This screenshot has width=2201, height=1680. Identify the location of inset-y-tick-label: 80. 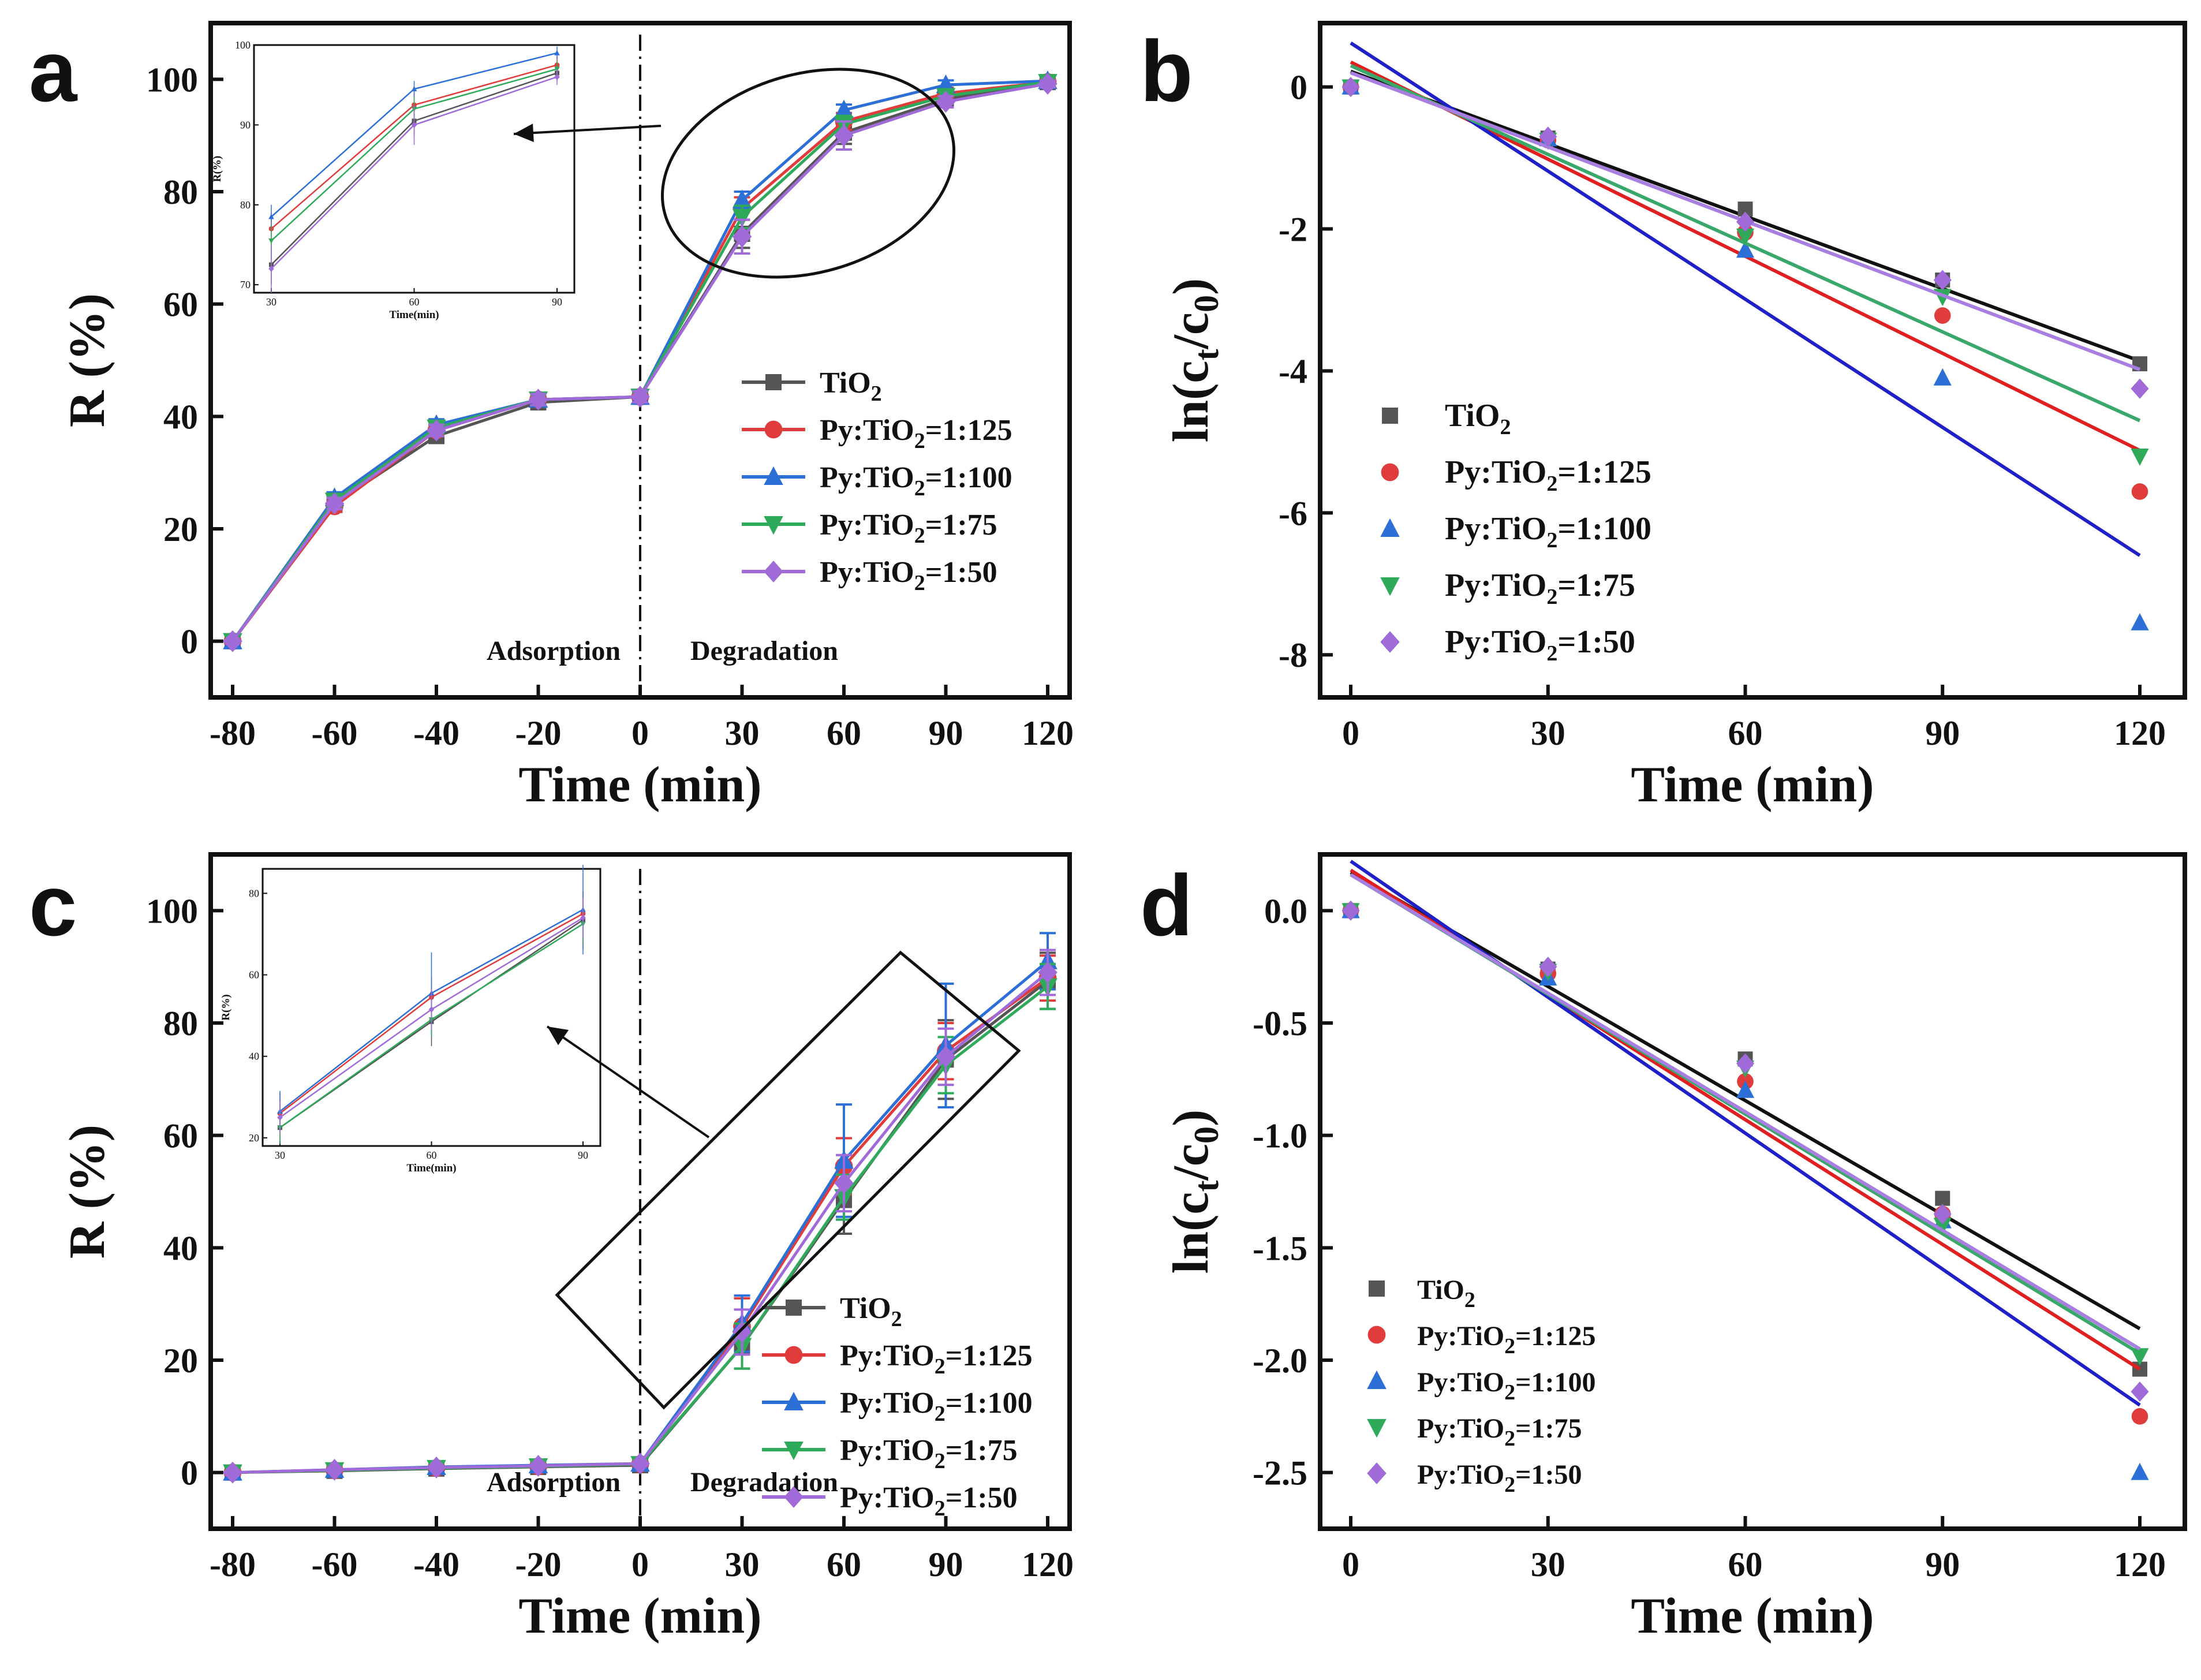
(254, 893).